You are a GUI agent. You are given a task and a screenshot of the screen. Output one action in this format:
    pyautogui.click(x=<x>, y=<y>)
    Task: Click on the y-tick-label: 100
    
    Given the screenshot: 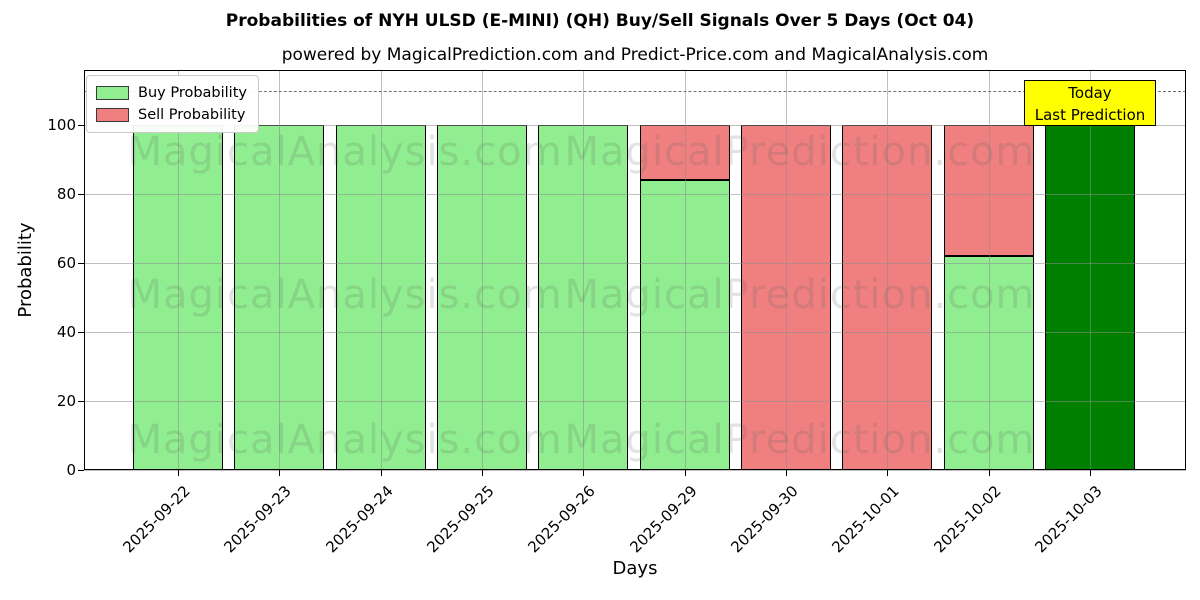 What is the action you would take?
    pyautogui.click(x=61, y=125)
    